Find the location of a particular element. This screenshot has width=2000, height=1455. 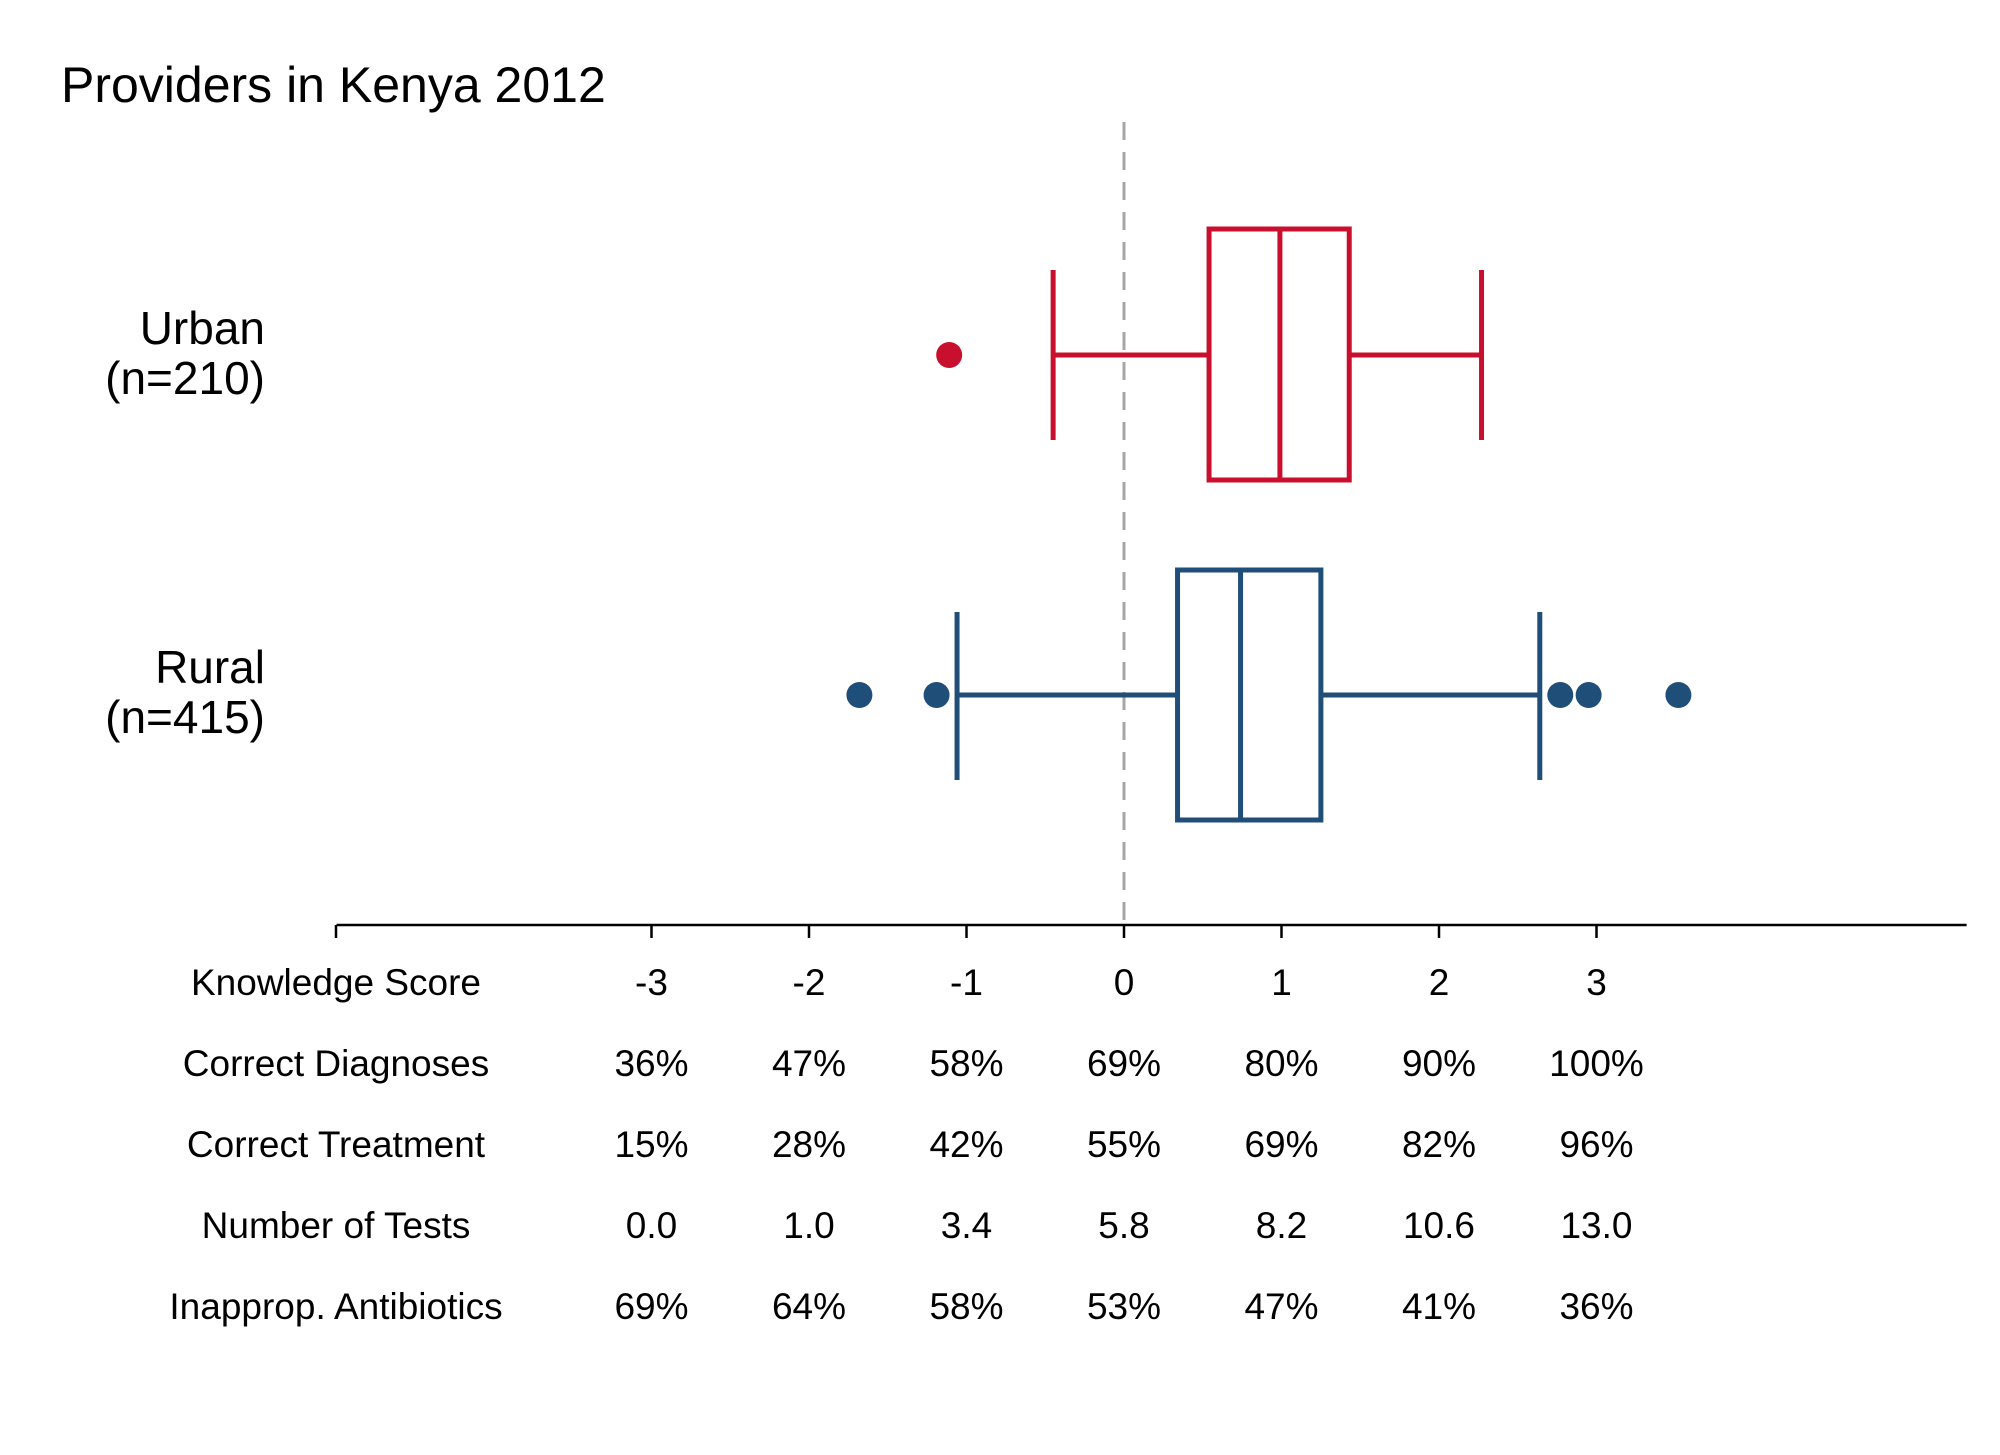

table-cell: 8.2 is located at coordinates (1281, 1225).